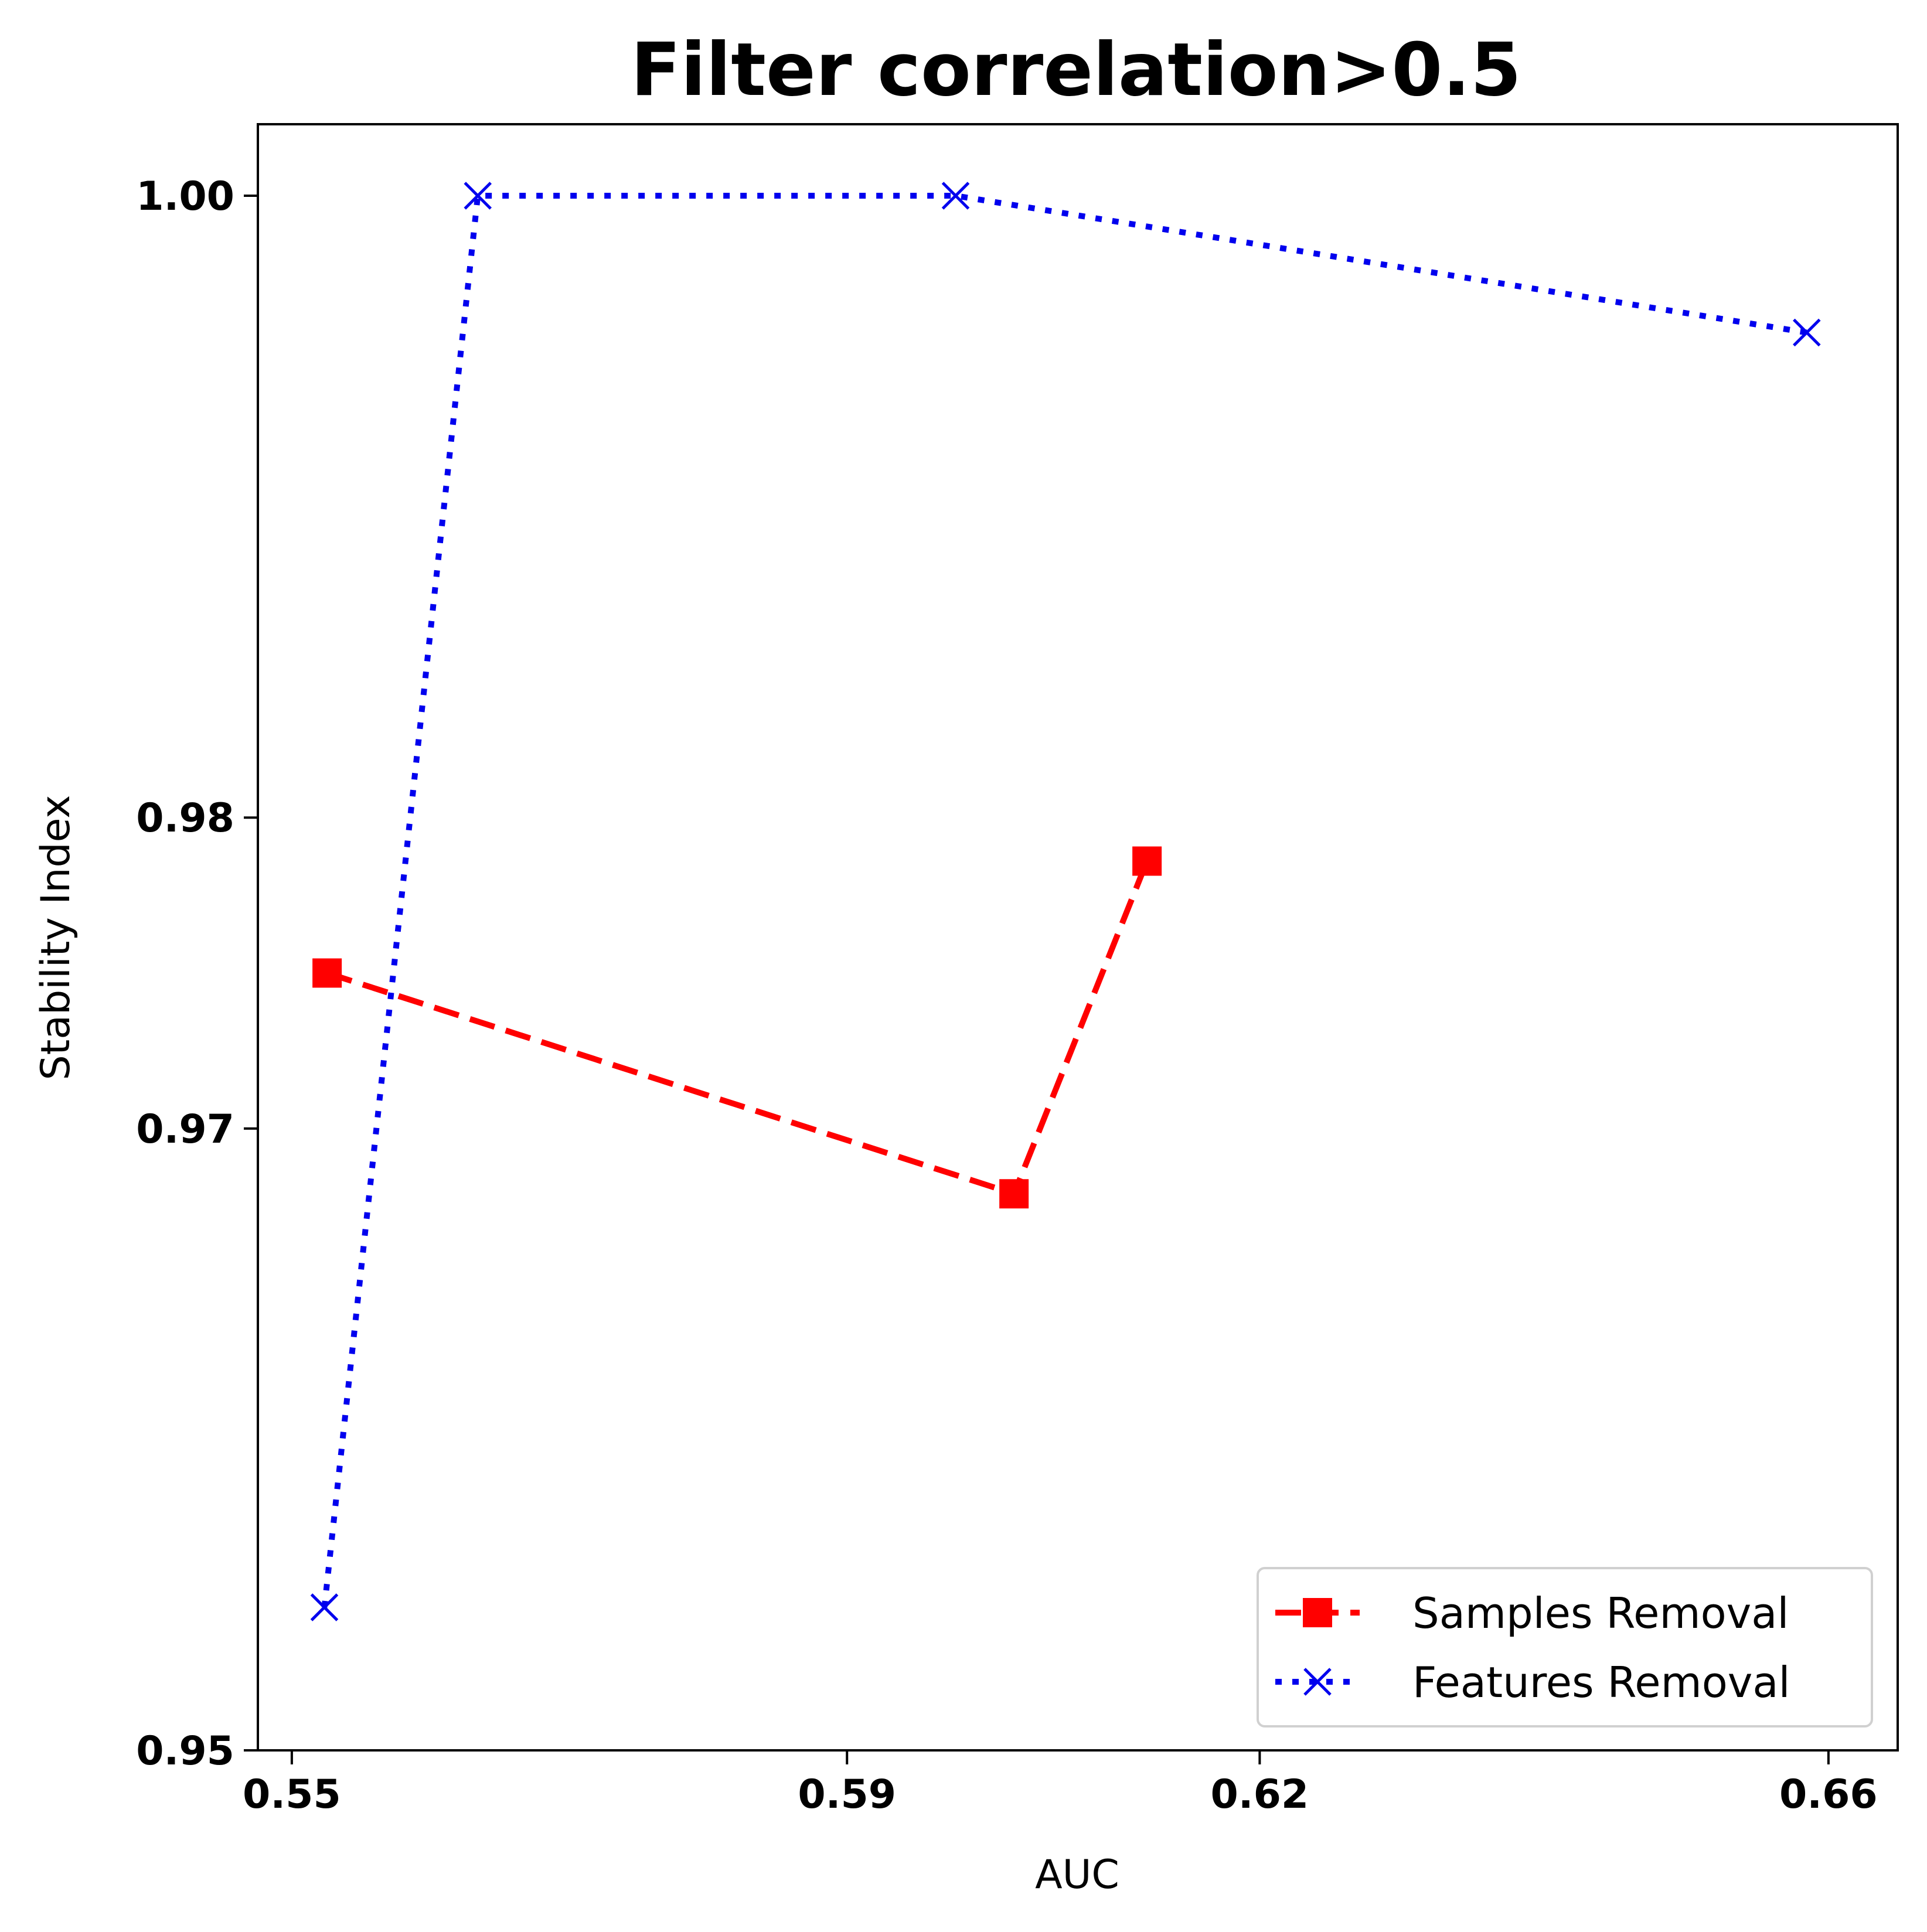 This screenshot has width=1927, height=1932. I want to click on x-tick-label: 0.55, so click(292, 1794).